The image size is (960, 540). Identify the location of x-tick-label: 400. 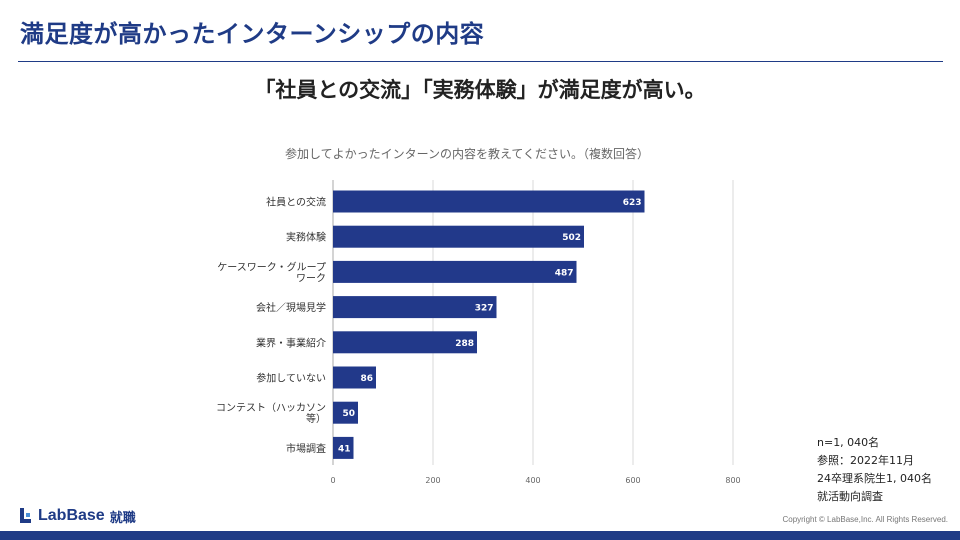
(532, 480).